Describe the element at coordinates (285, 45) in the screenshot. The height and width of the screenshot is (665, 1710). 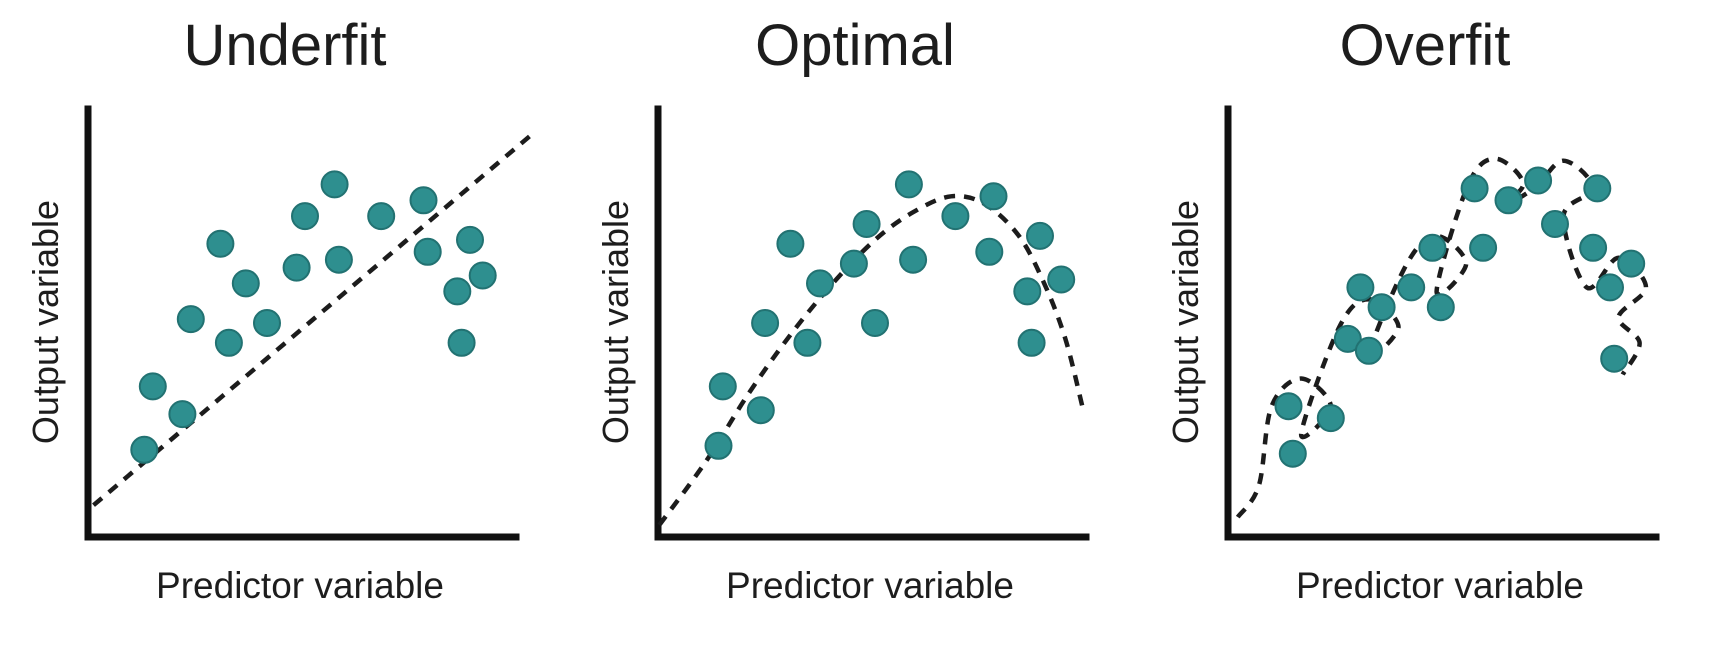
I see `chart-title-underfit: Underfit` at that location.